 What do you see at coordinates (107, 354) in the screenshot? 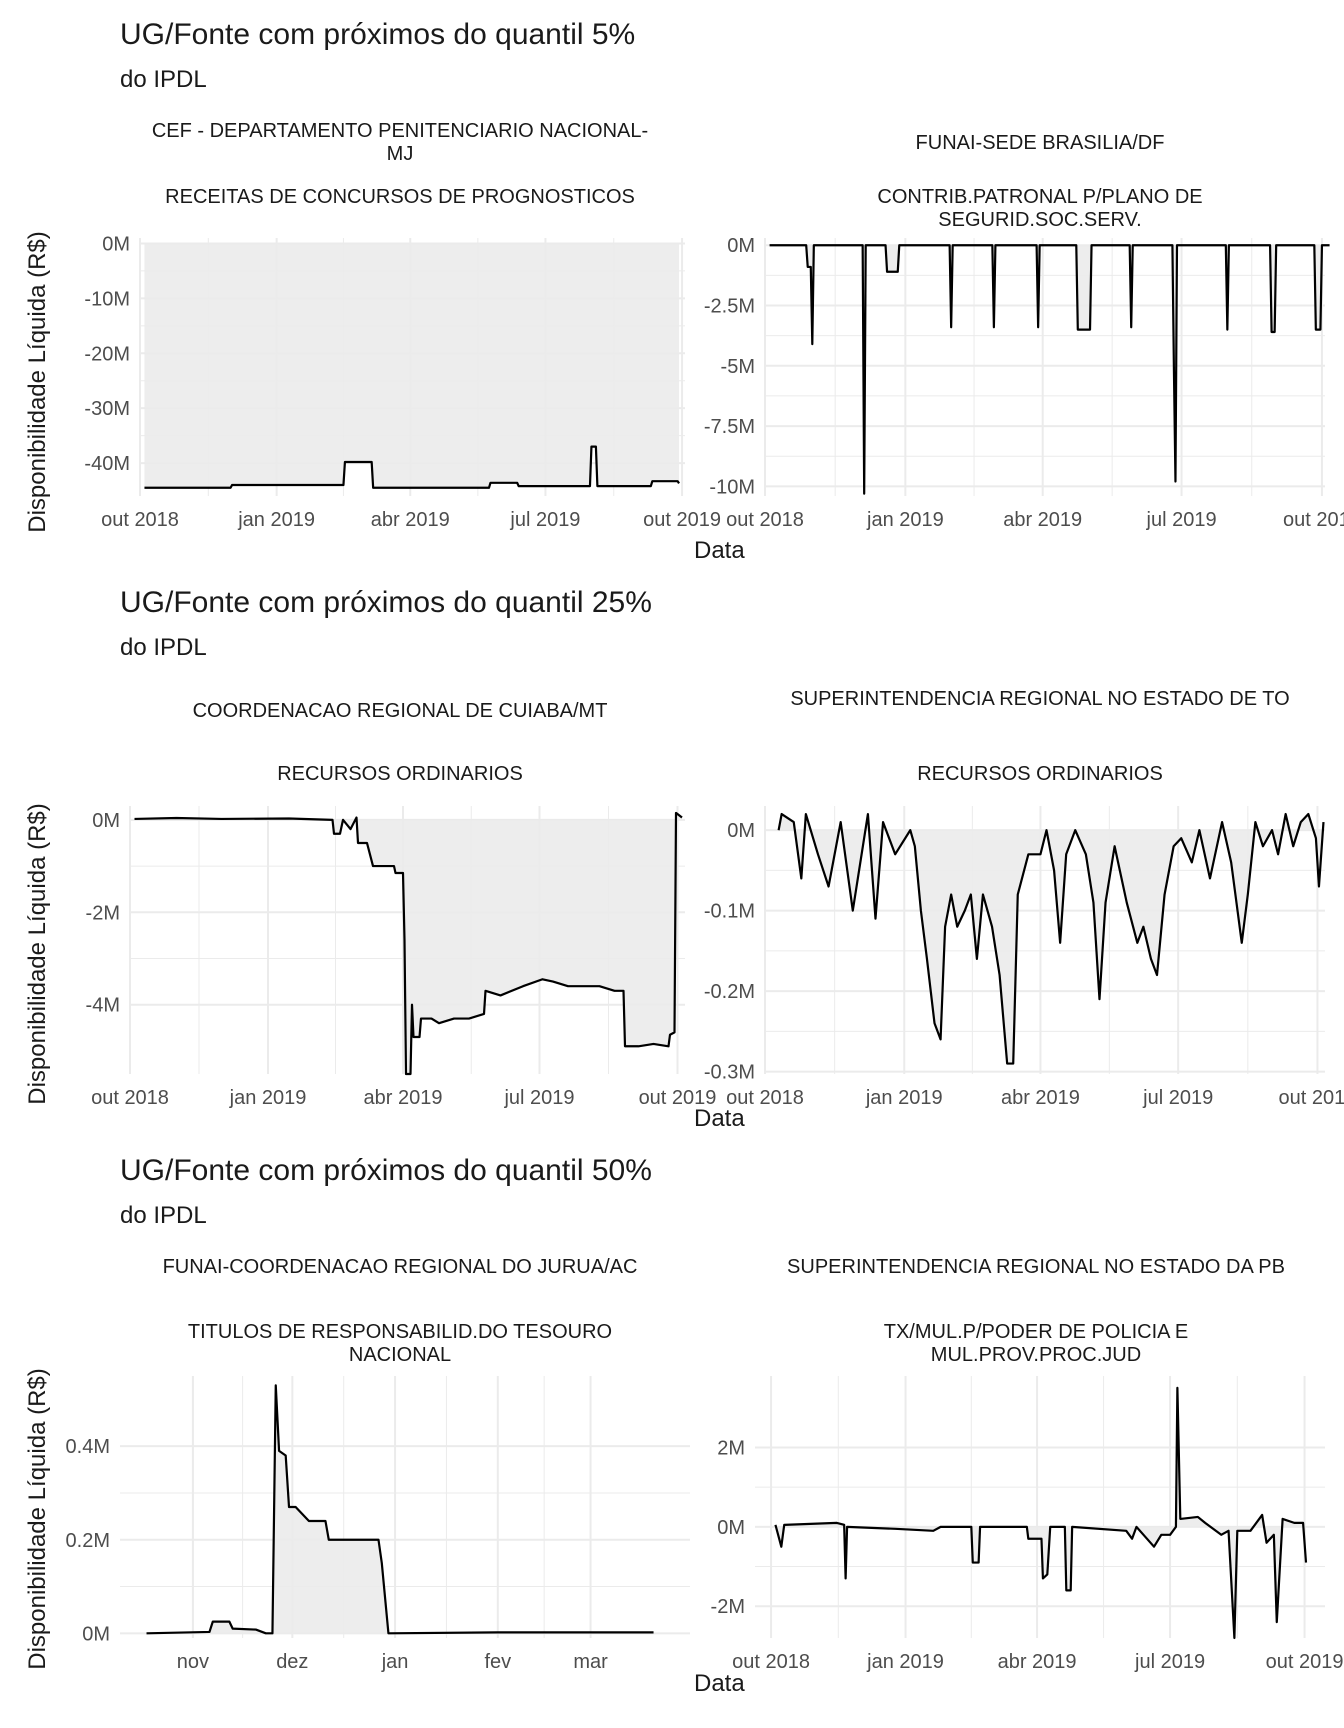
I see `y-tick-label: -20M` at bounding box center [107, 354].